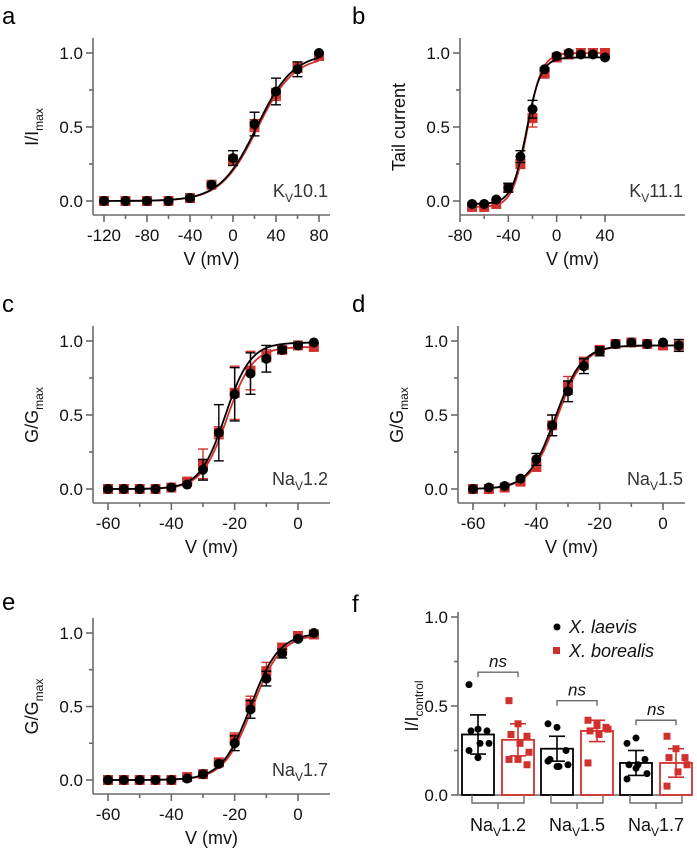 The width and height of the screenshot is (697, 858). What do you see at coordinates (656, 827) in the screenshot?
I see `category-label: NaV1.7` at bounding box center [656, 827].